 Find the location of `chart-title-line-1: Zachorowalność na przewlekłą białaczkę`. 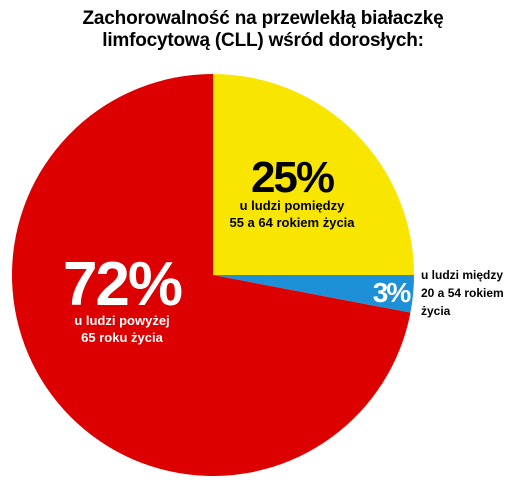

chart-title-line-1: Zachorowalność na przewlekłą białaczkę is located at coordinates (263, 18).